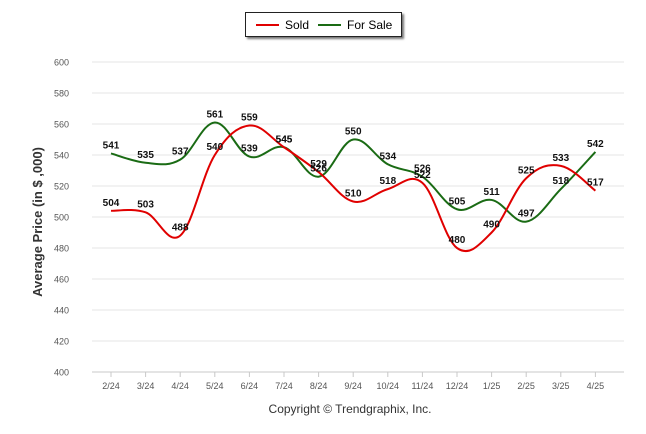  Describe the element at coordinates (37, 222) in the screenshot. I see `y-axis-label: Average Price (in $ ,000)` at that location.